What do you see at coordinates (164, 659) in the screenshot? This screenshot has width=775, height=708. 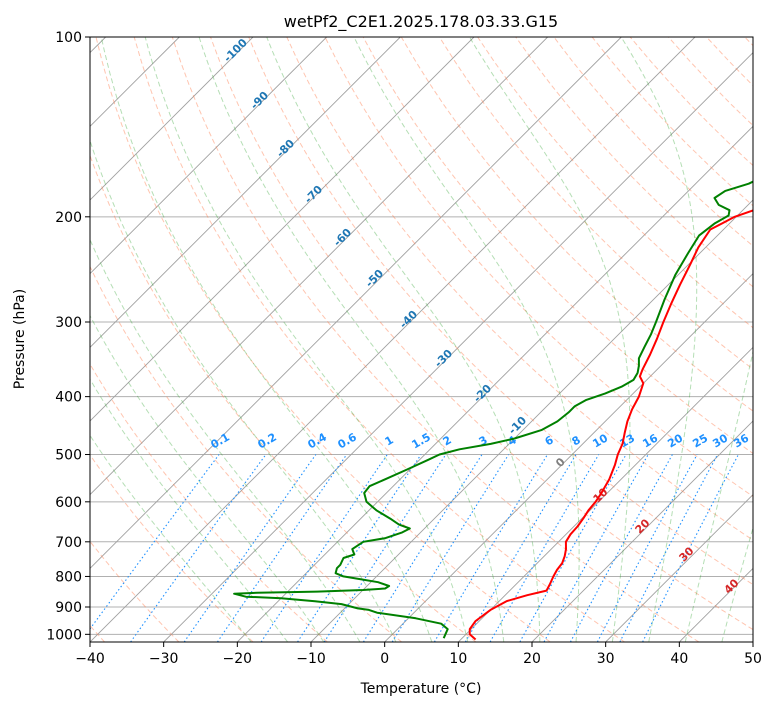 I see `x-tick-label: −30` at bounding box center [164, 659].